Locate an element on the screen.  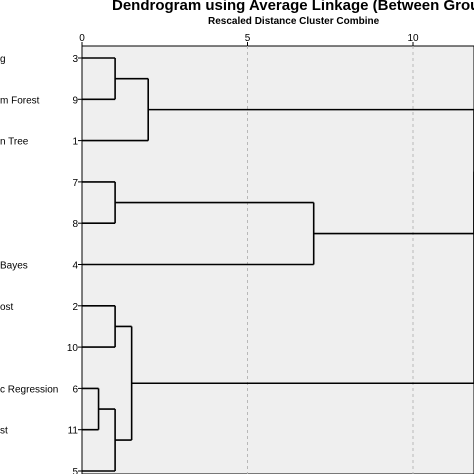
x-axis-label: Rescaled Distance Cluster Combine is located at coordinates (294, 21).